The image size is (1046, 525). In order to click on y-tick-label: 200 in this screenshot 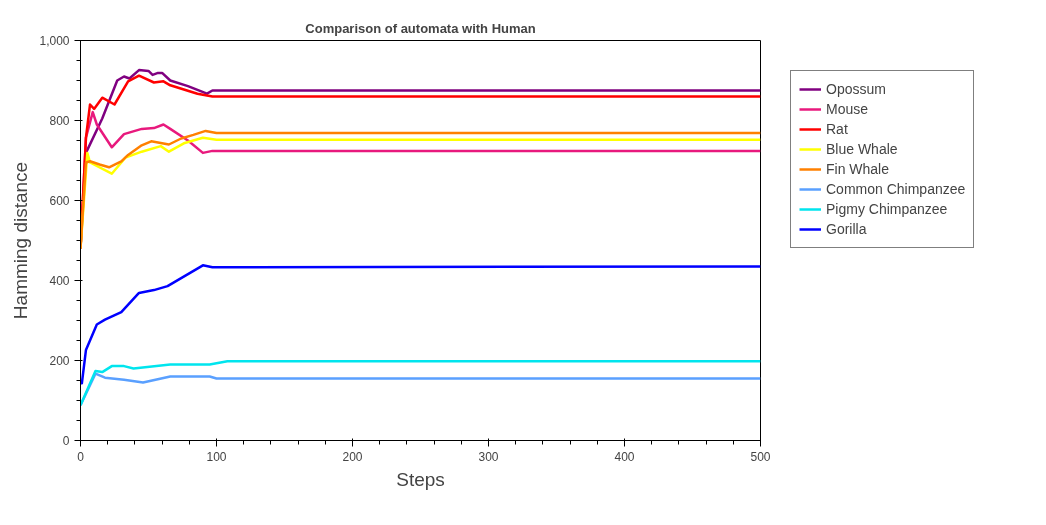, I will do `click(59, 361)`.